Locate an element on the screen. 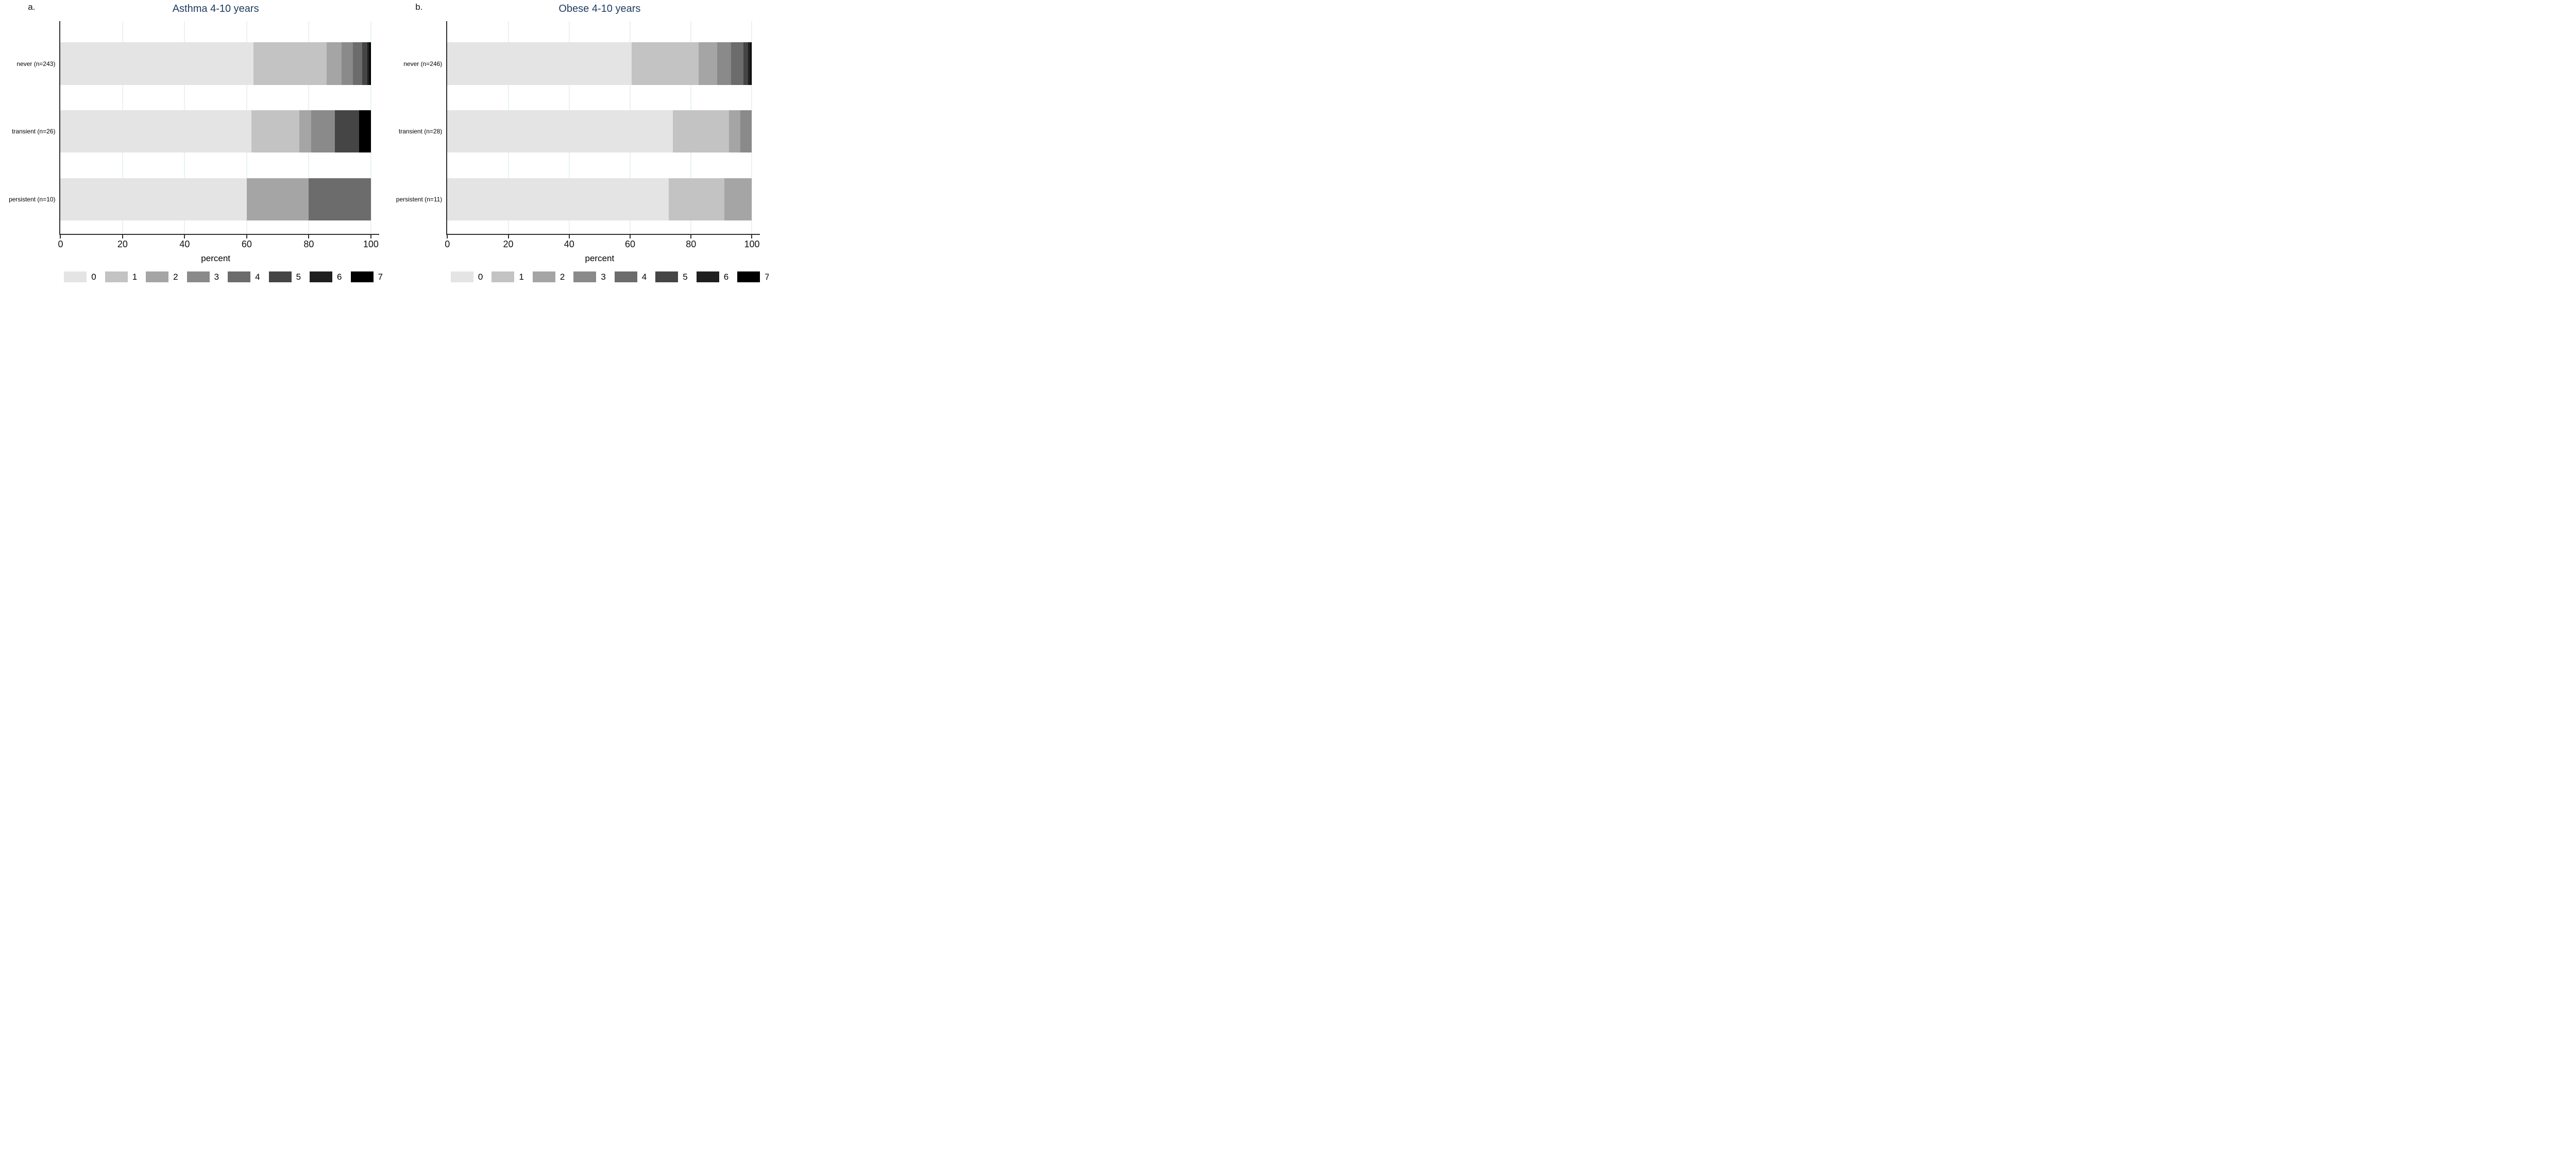  bar-row: persistent (n=11) is located at coordinates (574, 199).